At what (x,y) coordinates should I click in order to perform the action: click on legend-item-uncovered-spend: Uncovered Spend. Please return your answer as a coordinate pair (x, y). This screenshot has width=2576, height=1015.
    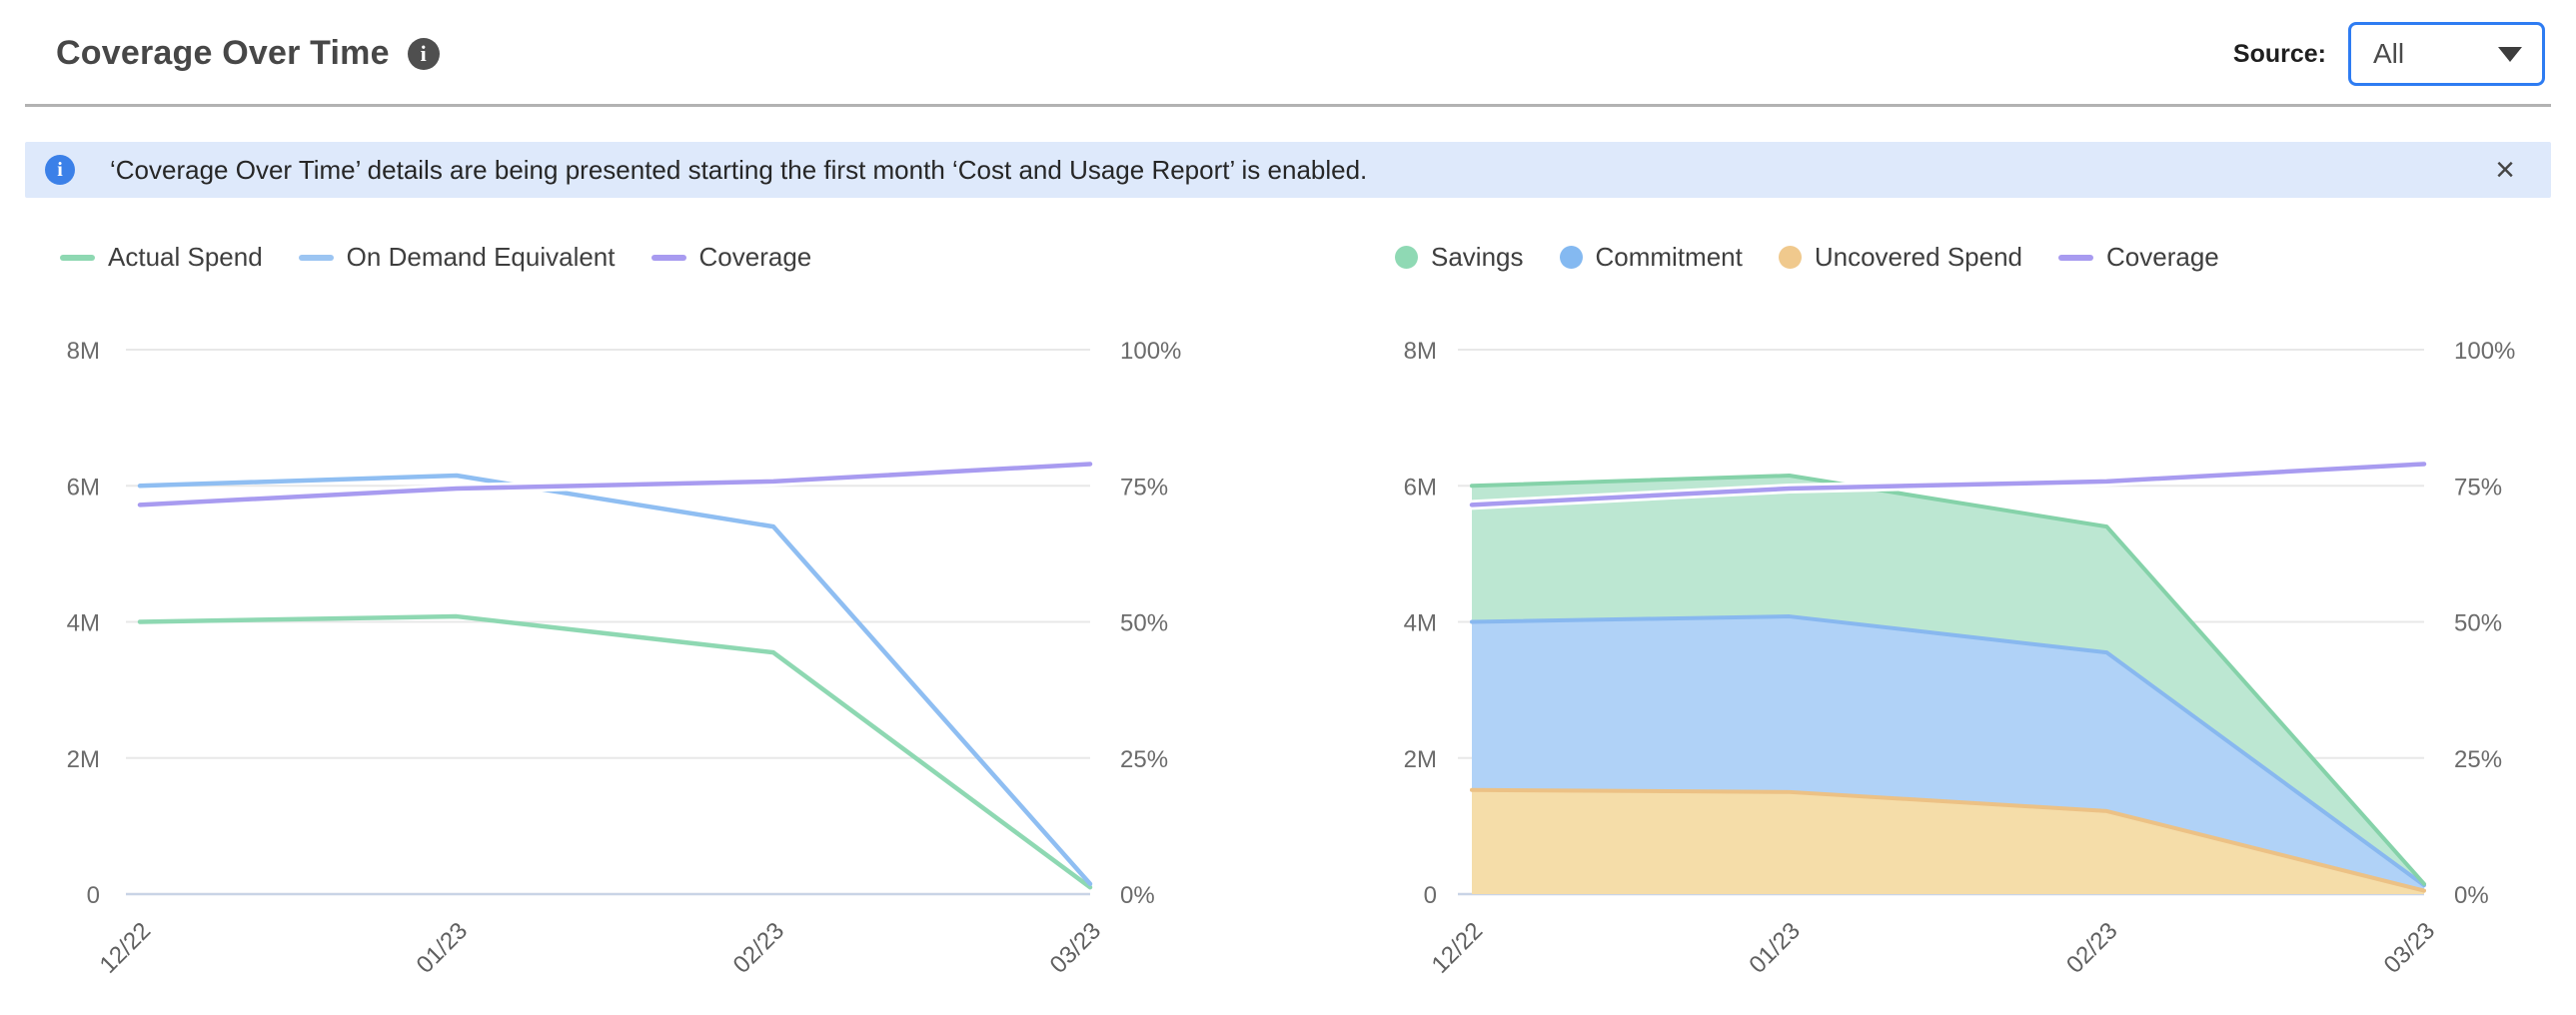
    Looking at the image, I should click on (1900, 257).